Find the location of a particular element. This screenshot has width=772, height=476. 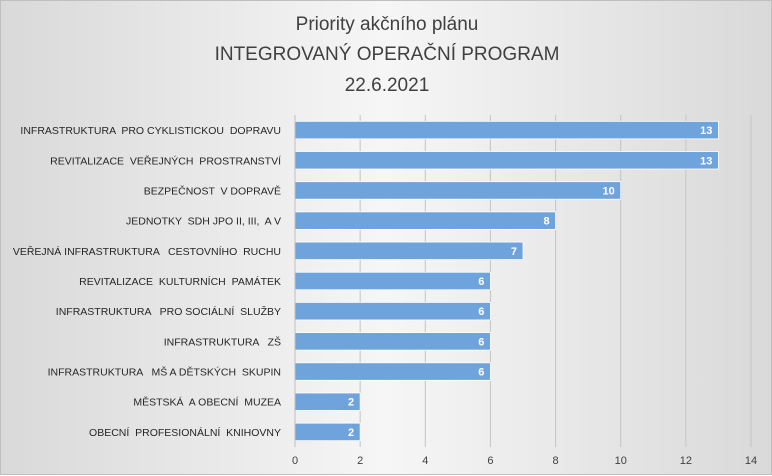

data-label: 10 is located at coordinates (608, 191).